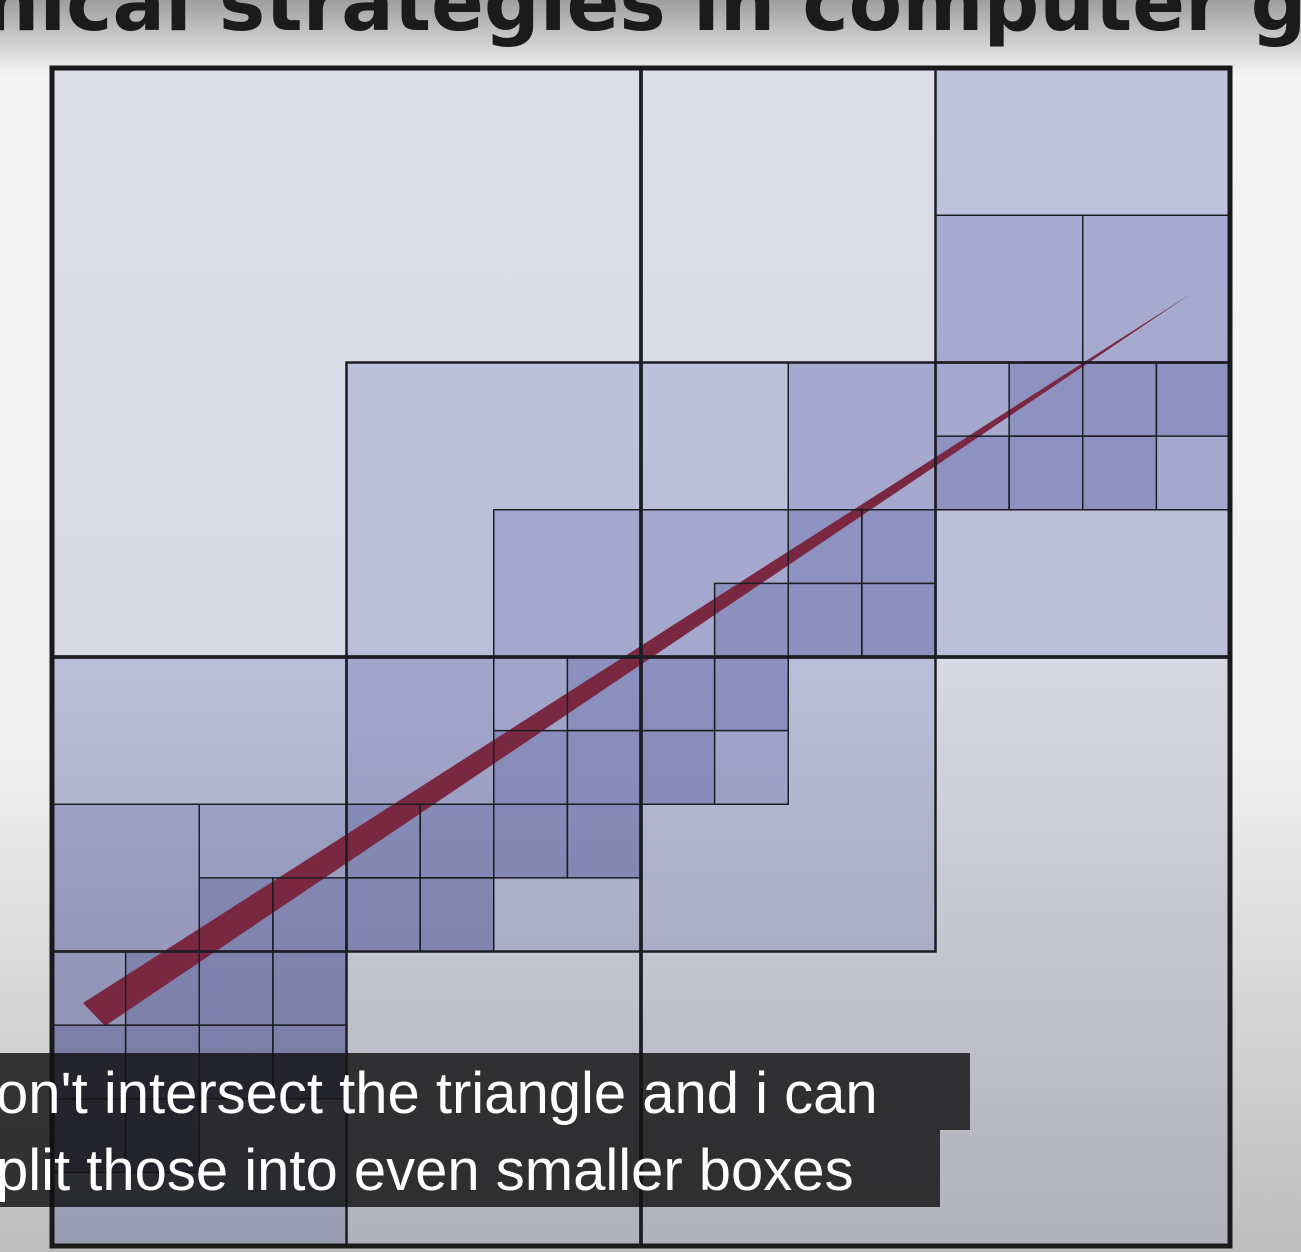 The height and width of the screenshot is (1252, 1301). I want to click on caption-line: plit those into even smaller boxes, so click(427, 1170).